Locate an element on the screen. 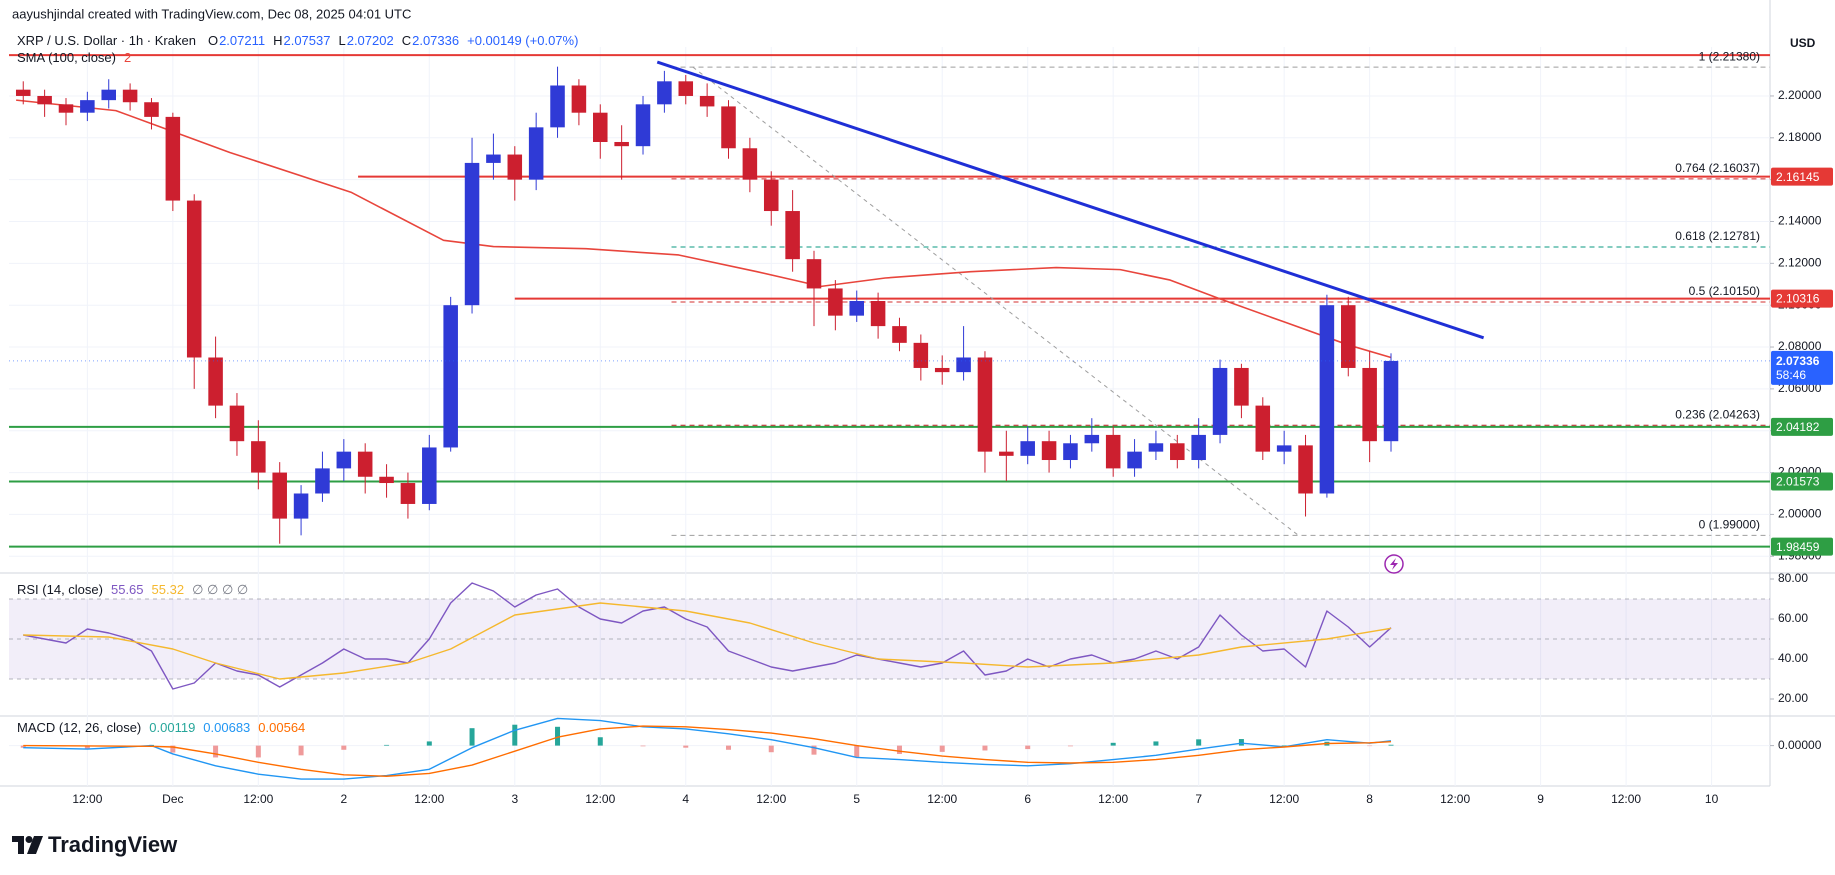 Image resolution: width=1835 pixels, height=875 pixels. fib-label: 0.5 (2.10150) is located at coordinates (1724, 291).